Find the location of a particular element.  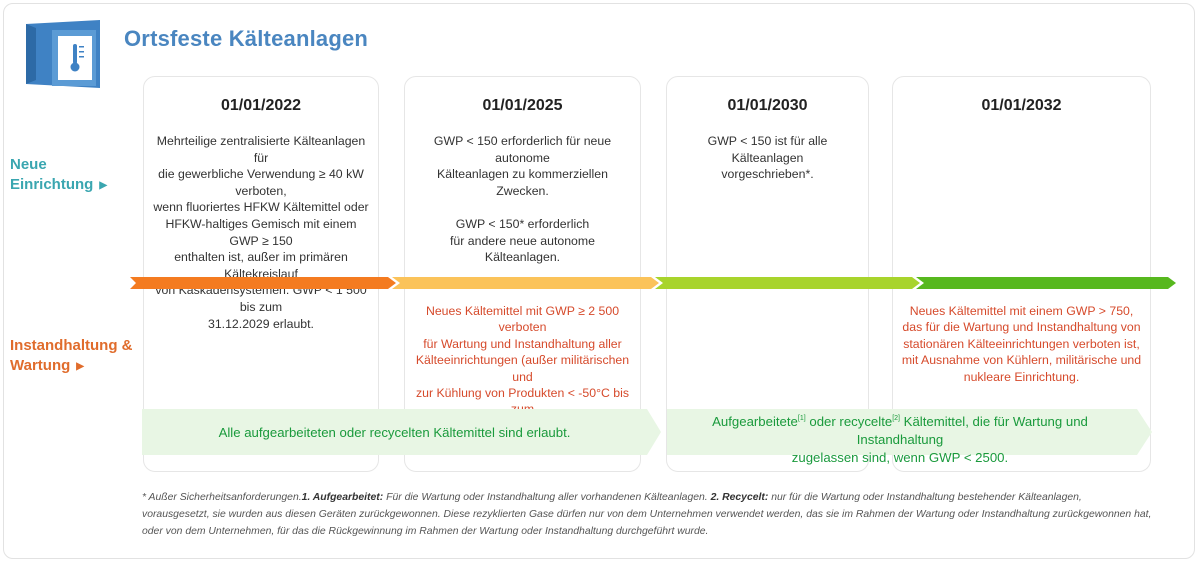

footnote-term: 1. Aufgearbeitet: is located at coordinates (342, 497).